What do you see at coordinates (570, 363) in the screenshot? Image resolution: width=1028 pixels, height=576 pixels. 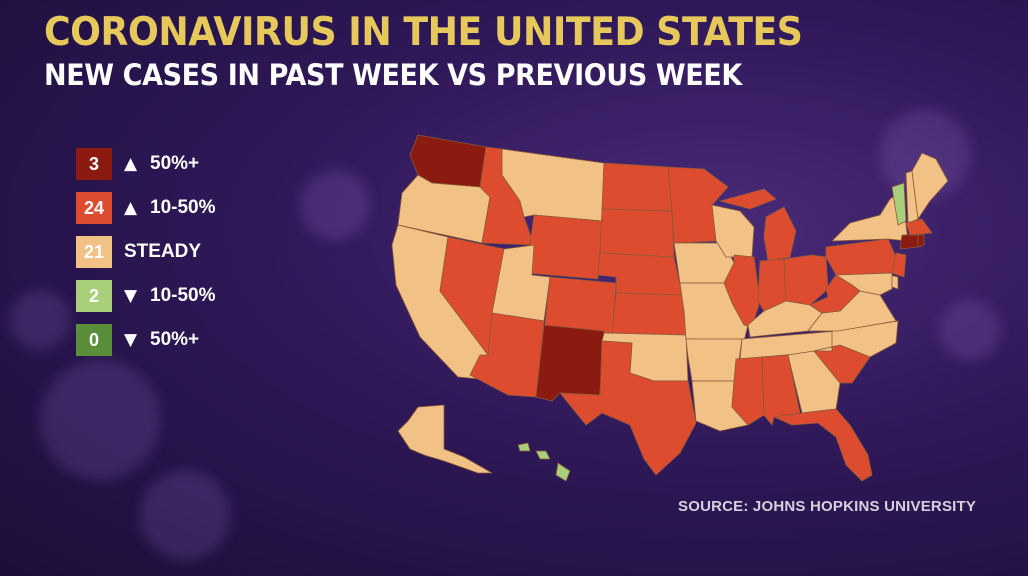 I see `state-NM` at bounding box center [570, 363].